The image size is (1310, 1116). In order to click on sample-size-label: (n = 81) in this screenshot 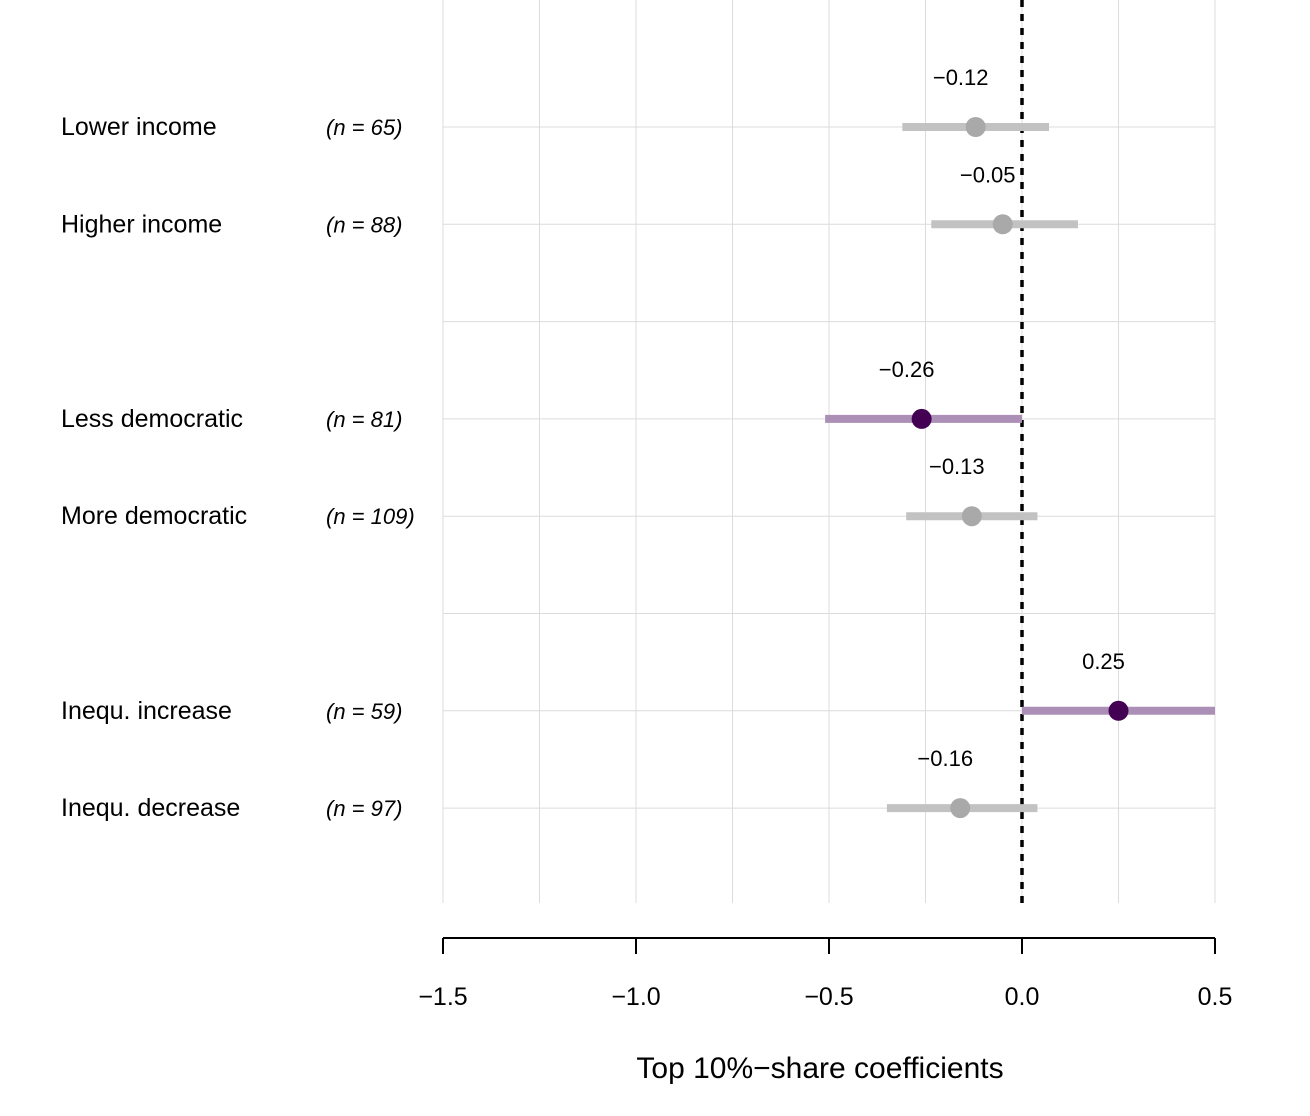, I will do `click(364, 419)`.